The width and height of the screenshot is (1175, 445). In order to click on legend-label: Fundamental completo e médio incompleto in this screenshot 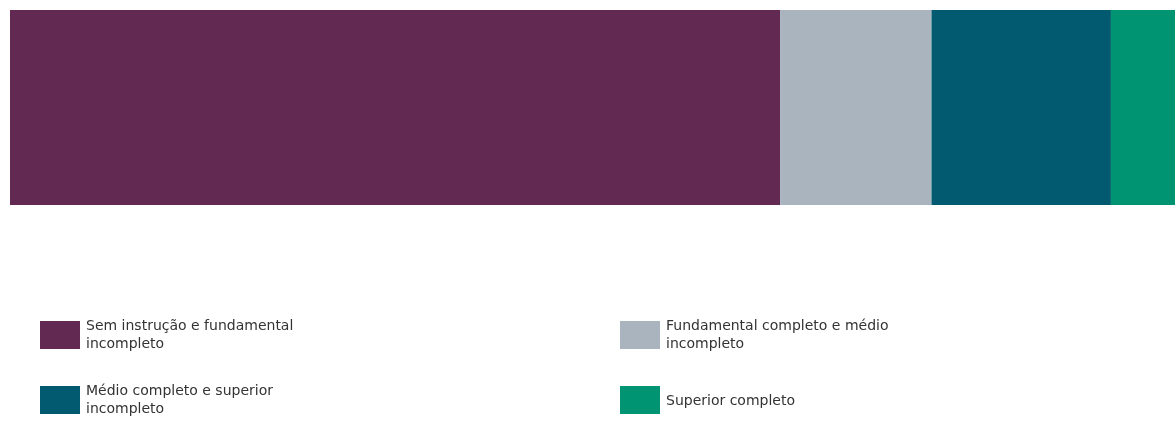, I will do `click(777, 334)`.